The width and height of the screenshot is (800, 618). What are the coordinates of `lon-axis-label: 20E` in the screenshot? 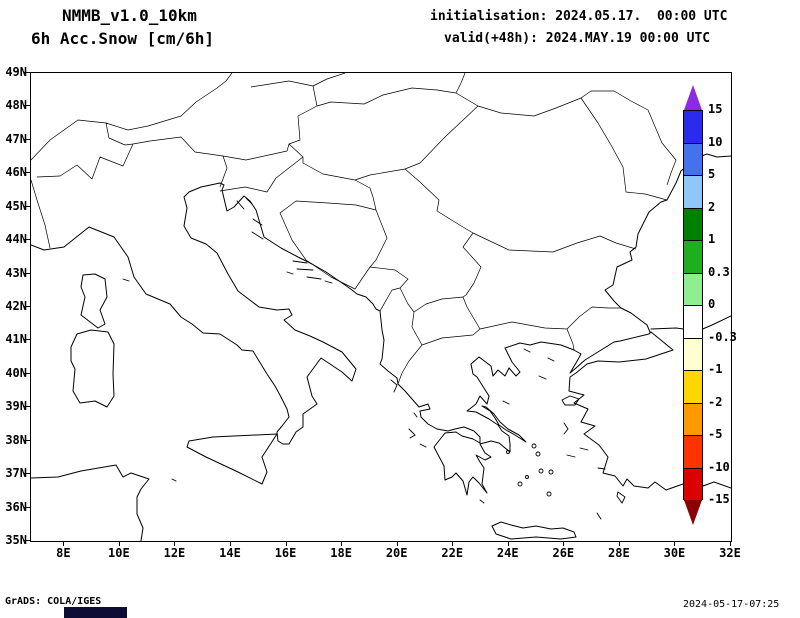 It's located at (396, 553).